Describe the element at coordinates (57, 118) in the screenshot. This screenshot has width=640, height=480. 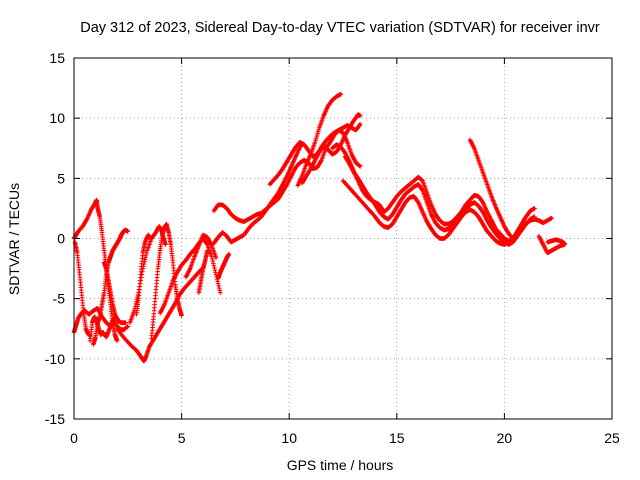
I see `y-tick-label: 10` at that location.